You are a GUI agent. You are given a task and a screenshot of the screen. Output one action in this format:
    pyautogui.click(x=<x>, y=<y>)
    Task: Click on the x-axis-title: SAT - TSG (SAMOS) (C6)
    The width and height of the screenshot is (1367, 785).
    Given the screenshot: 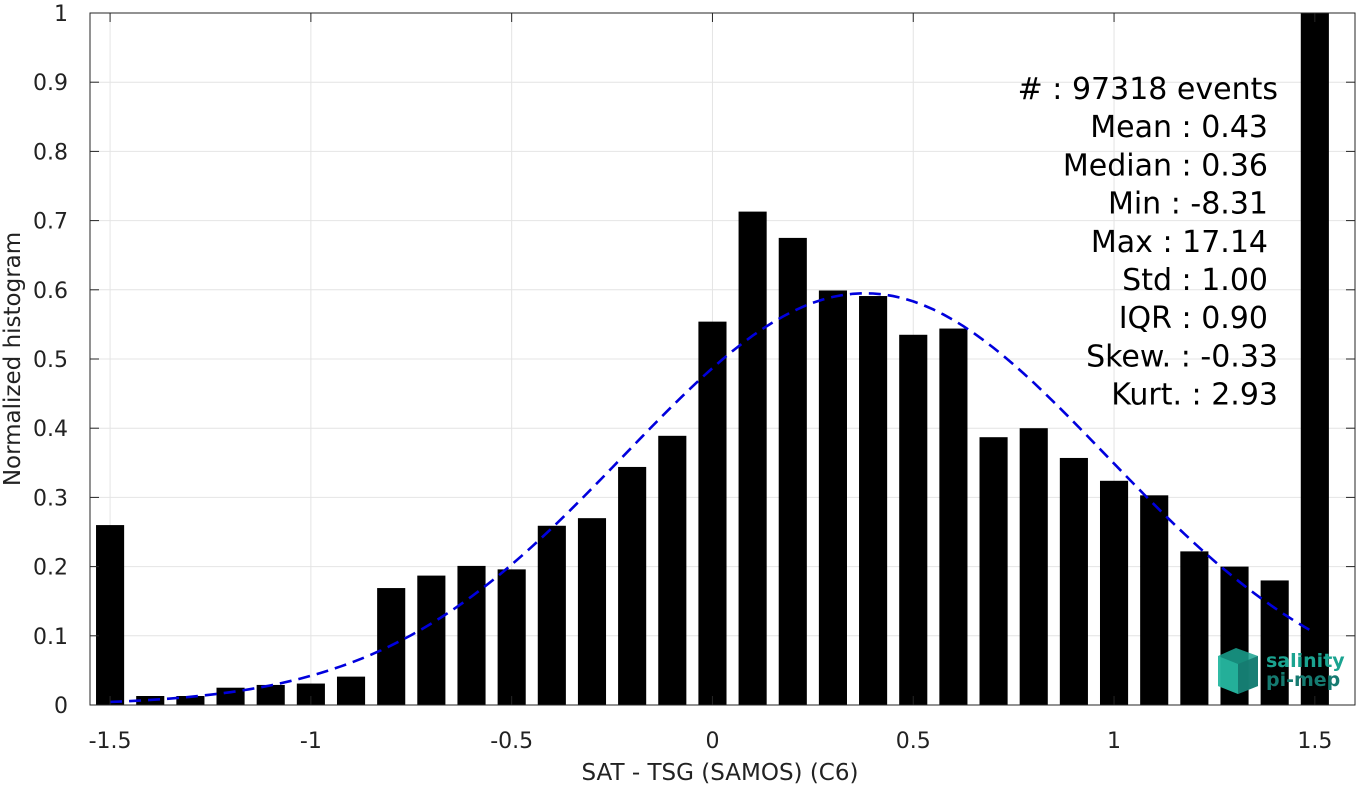 What is the action you would take?
    pyautogui.click(x=720, y=772)
    